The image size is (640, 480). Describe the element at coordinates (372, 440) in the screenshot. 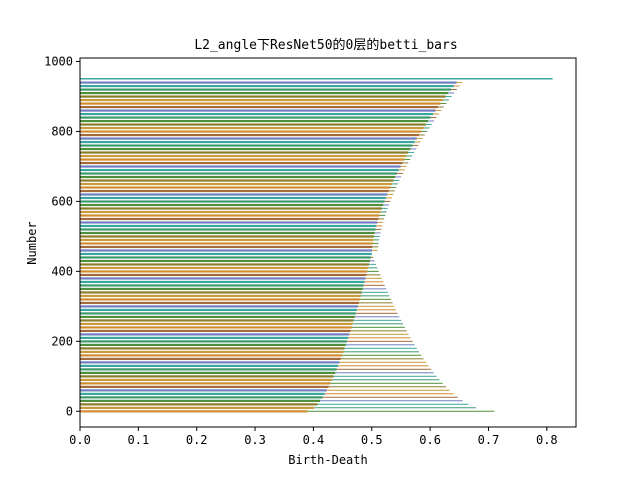

I see `x-tick-label: 0.5` at that location.